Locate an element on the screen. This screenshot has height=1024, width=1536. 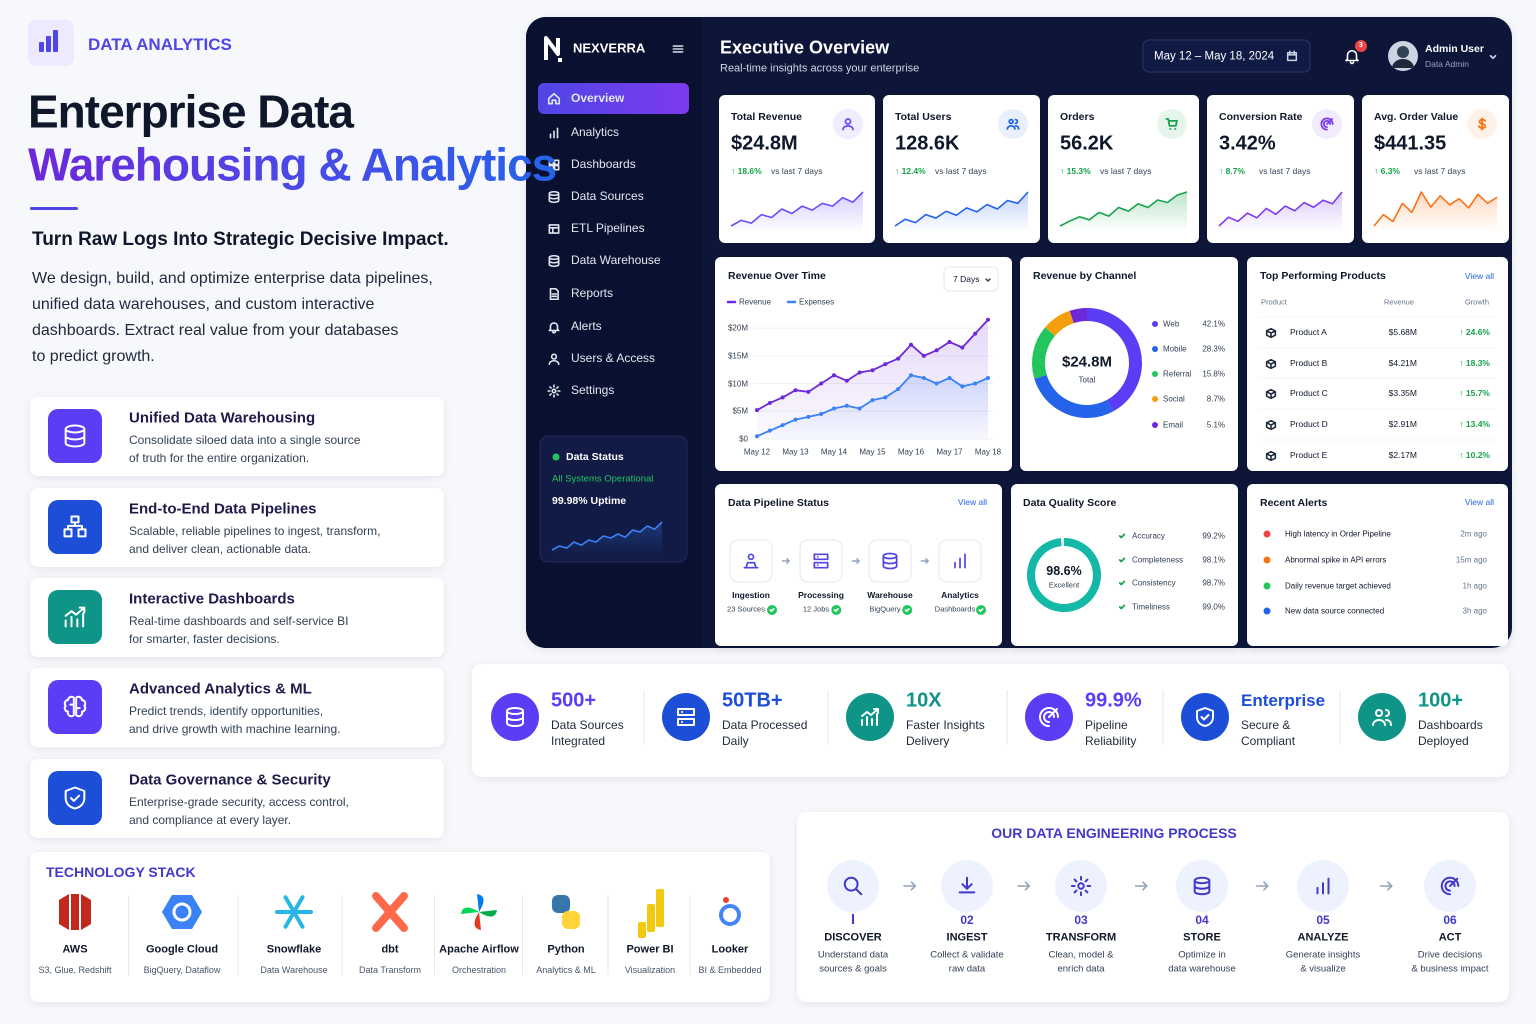
nav-item: Dashboards is located at coordinates (603, 164).